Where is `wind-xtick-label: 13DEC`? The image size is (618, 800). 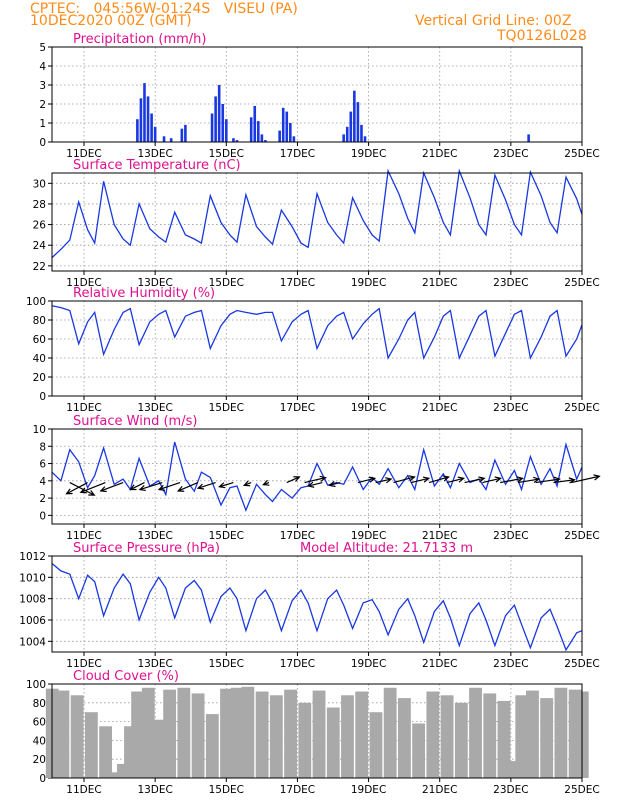 wind-xtick-label: 13DEC is located at coordinates (154, 536).